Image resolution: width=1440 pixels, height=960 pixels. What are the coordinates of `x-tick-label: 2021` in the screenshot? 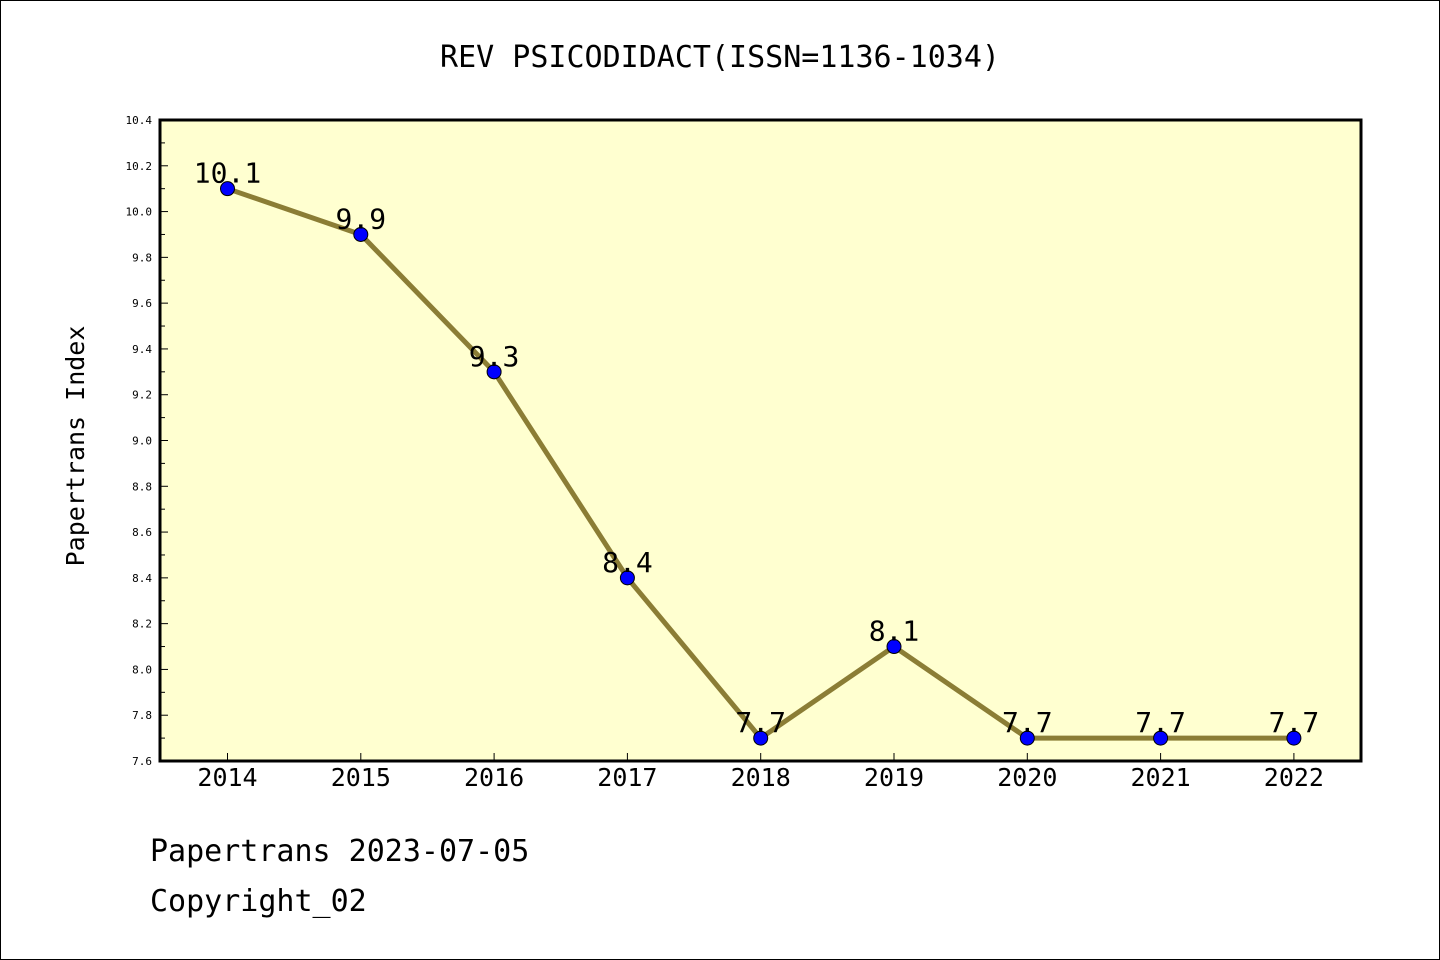 It's located at (1160, 777).